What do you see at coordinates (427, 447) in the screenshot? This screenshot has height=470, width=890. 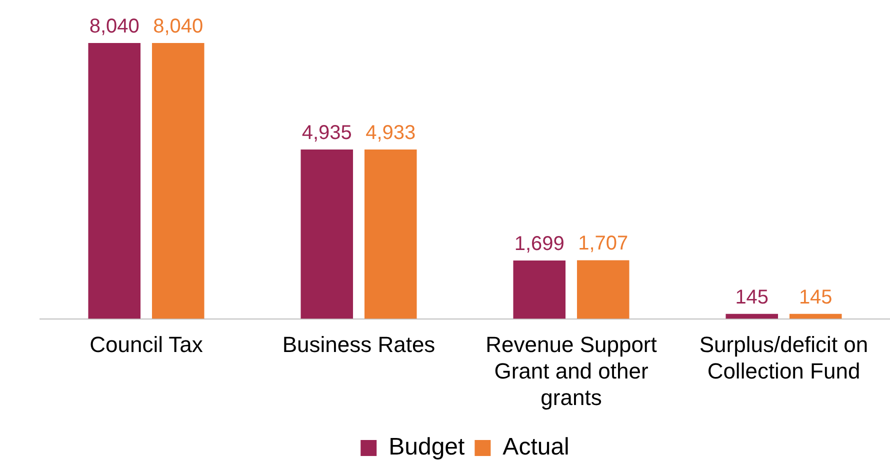 I see `legend-label: Budget` at bounding box center [427, 447].